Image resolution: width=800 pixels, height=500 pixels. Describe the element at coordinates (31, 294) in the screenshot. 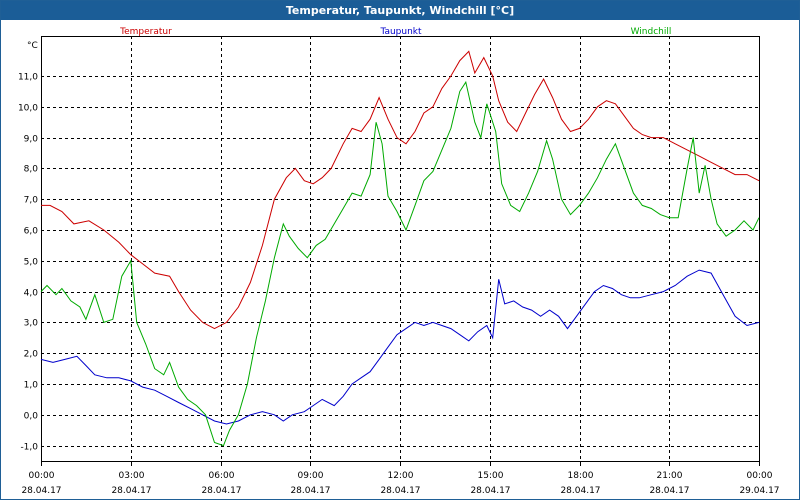

I see `y-tick-label: 4,0` at that location.